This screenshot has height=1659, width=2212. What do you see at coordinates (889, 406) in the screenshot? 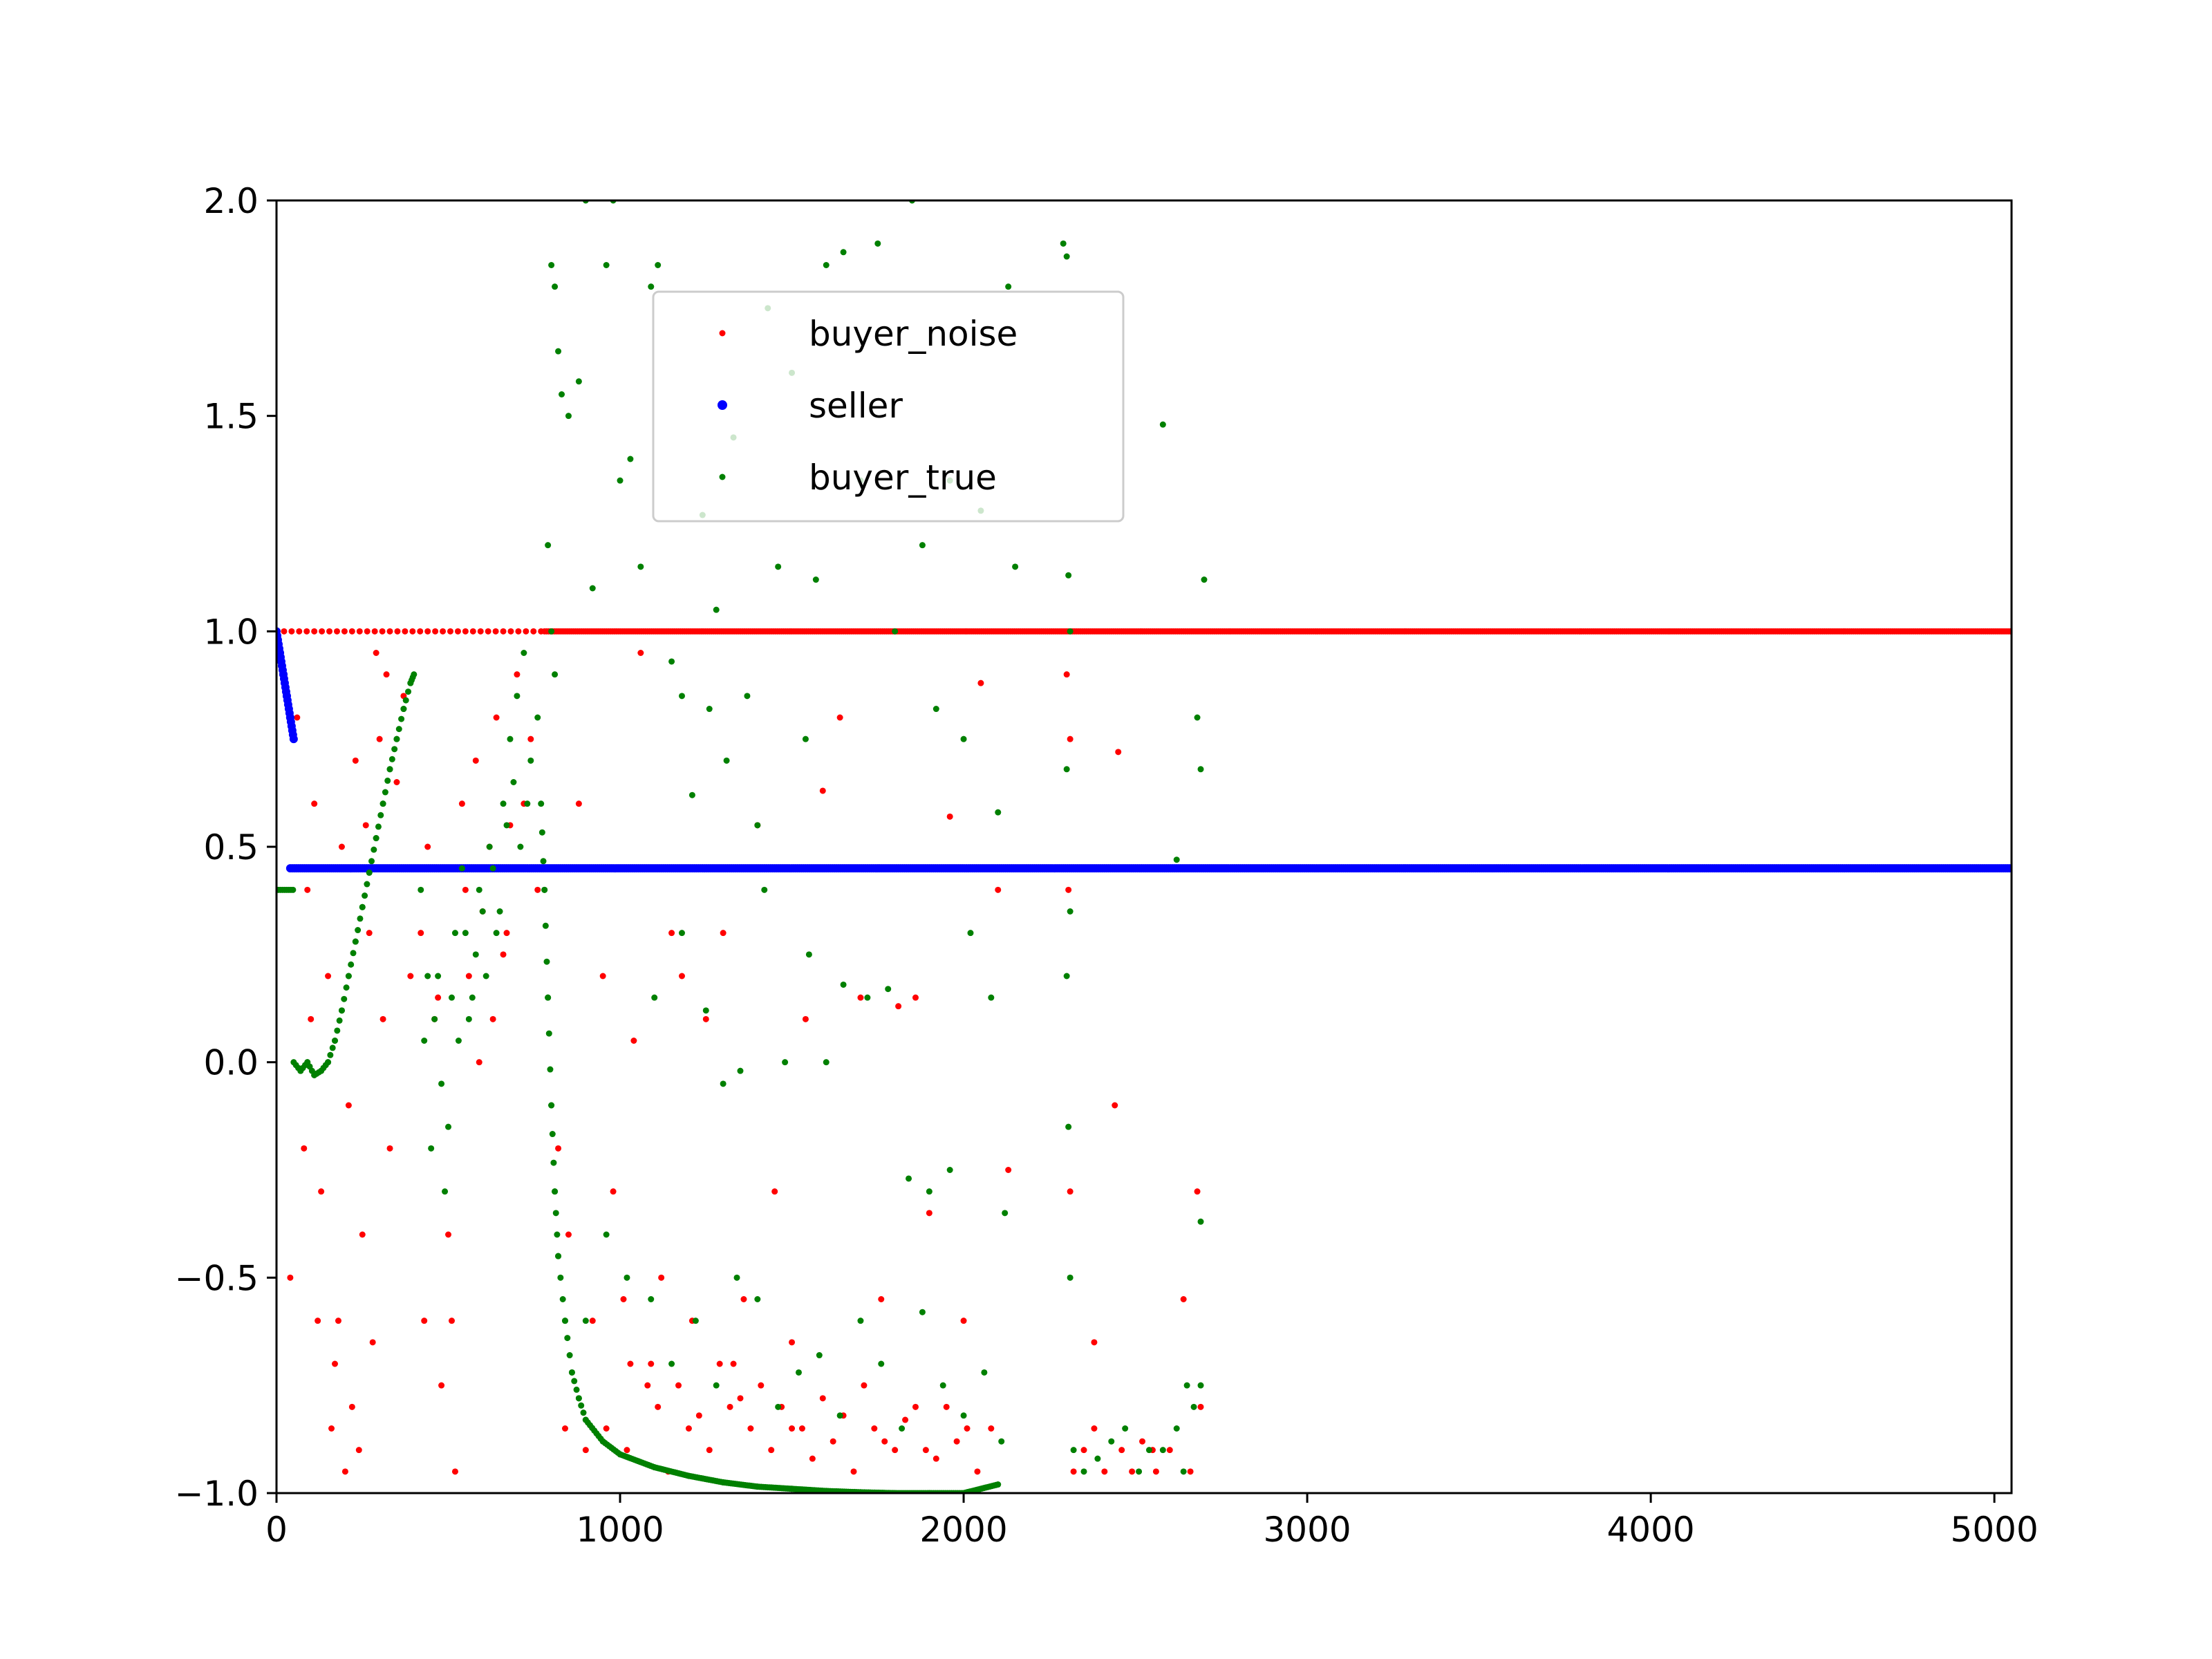
I see `legend-box` at bounding box center [889, 406].